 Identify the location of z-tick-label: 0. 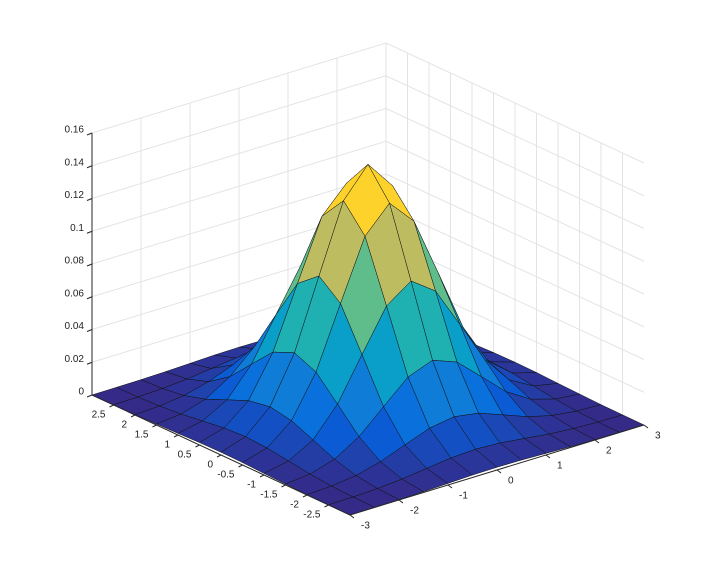
(81, 392).